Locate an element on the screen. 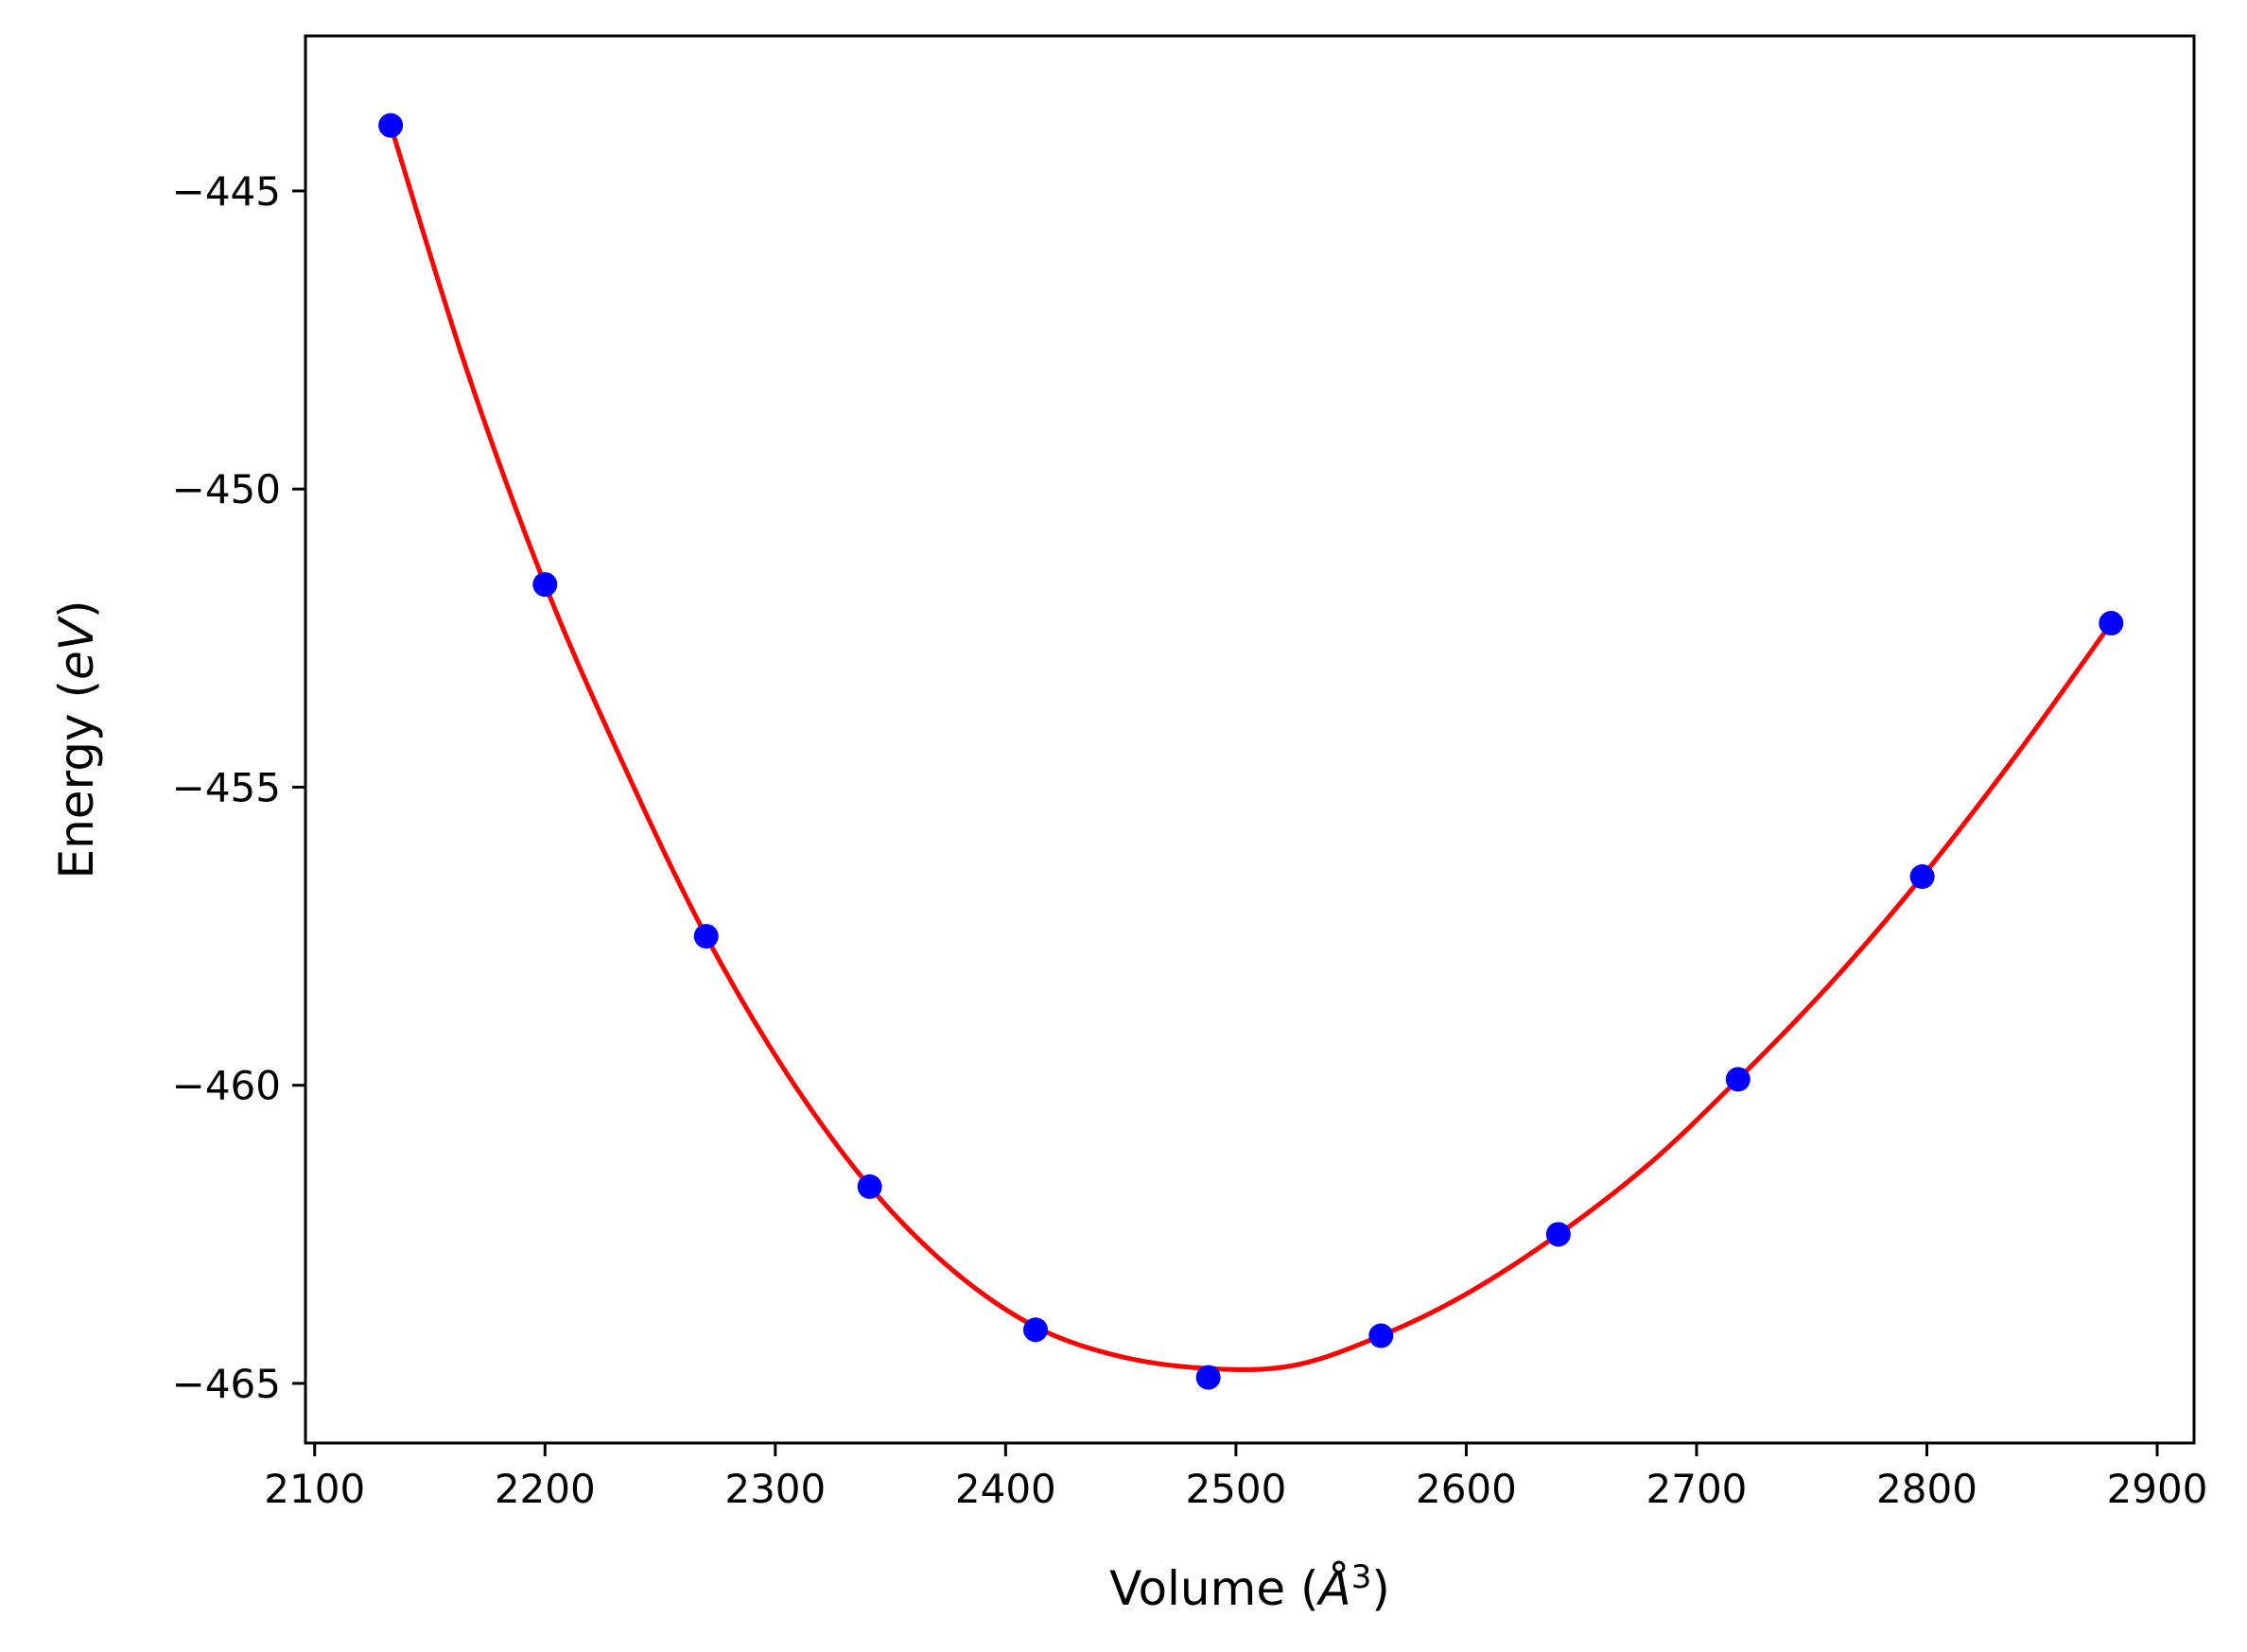 The image size is (2247, 1652). x-tick-label: 2700 is located at coordinates (1697, 1489).